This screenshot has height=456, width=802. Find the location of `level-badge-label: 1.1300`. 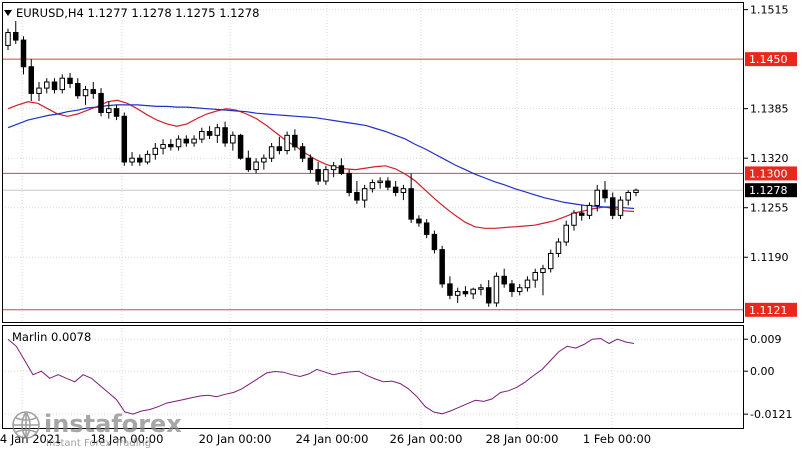

level-badge-label: 1.1300 is located at coordinates (768, 173).